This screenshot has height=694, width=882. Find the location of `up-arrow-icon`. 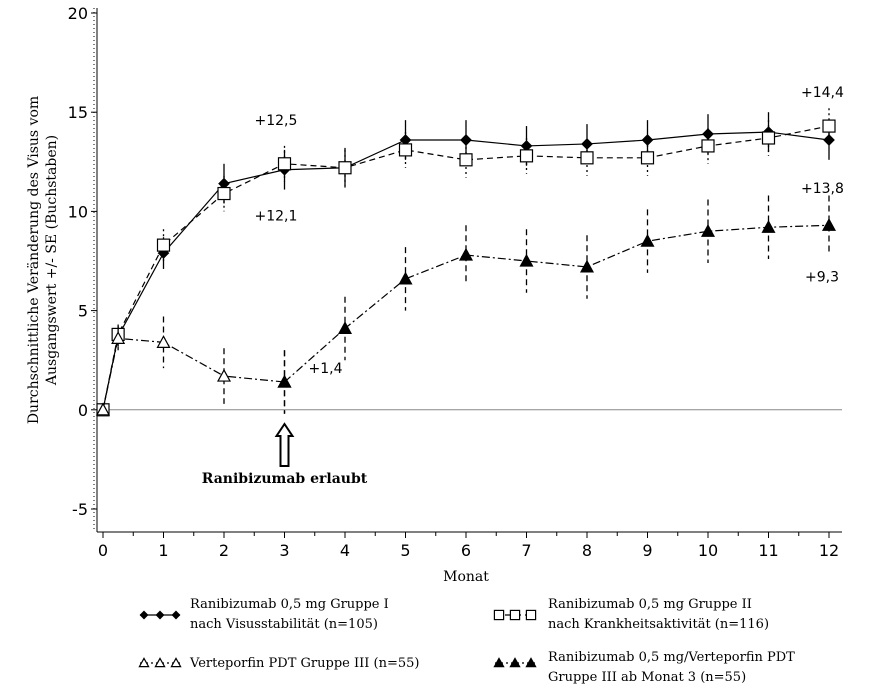

up-arrow-icon is located at coordinates (284, 444).